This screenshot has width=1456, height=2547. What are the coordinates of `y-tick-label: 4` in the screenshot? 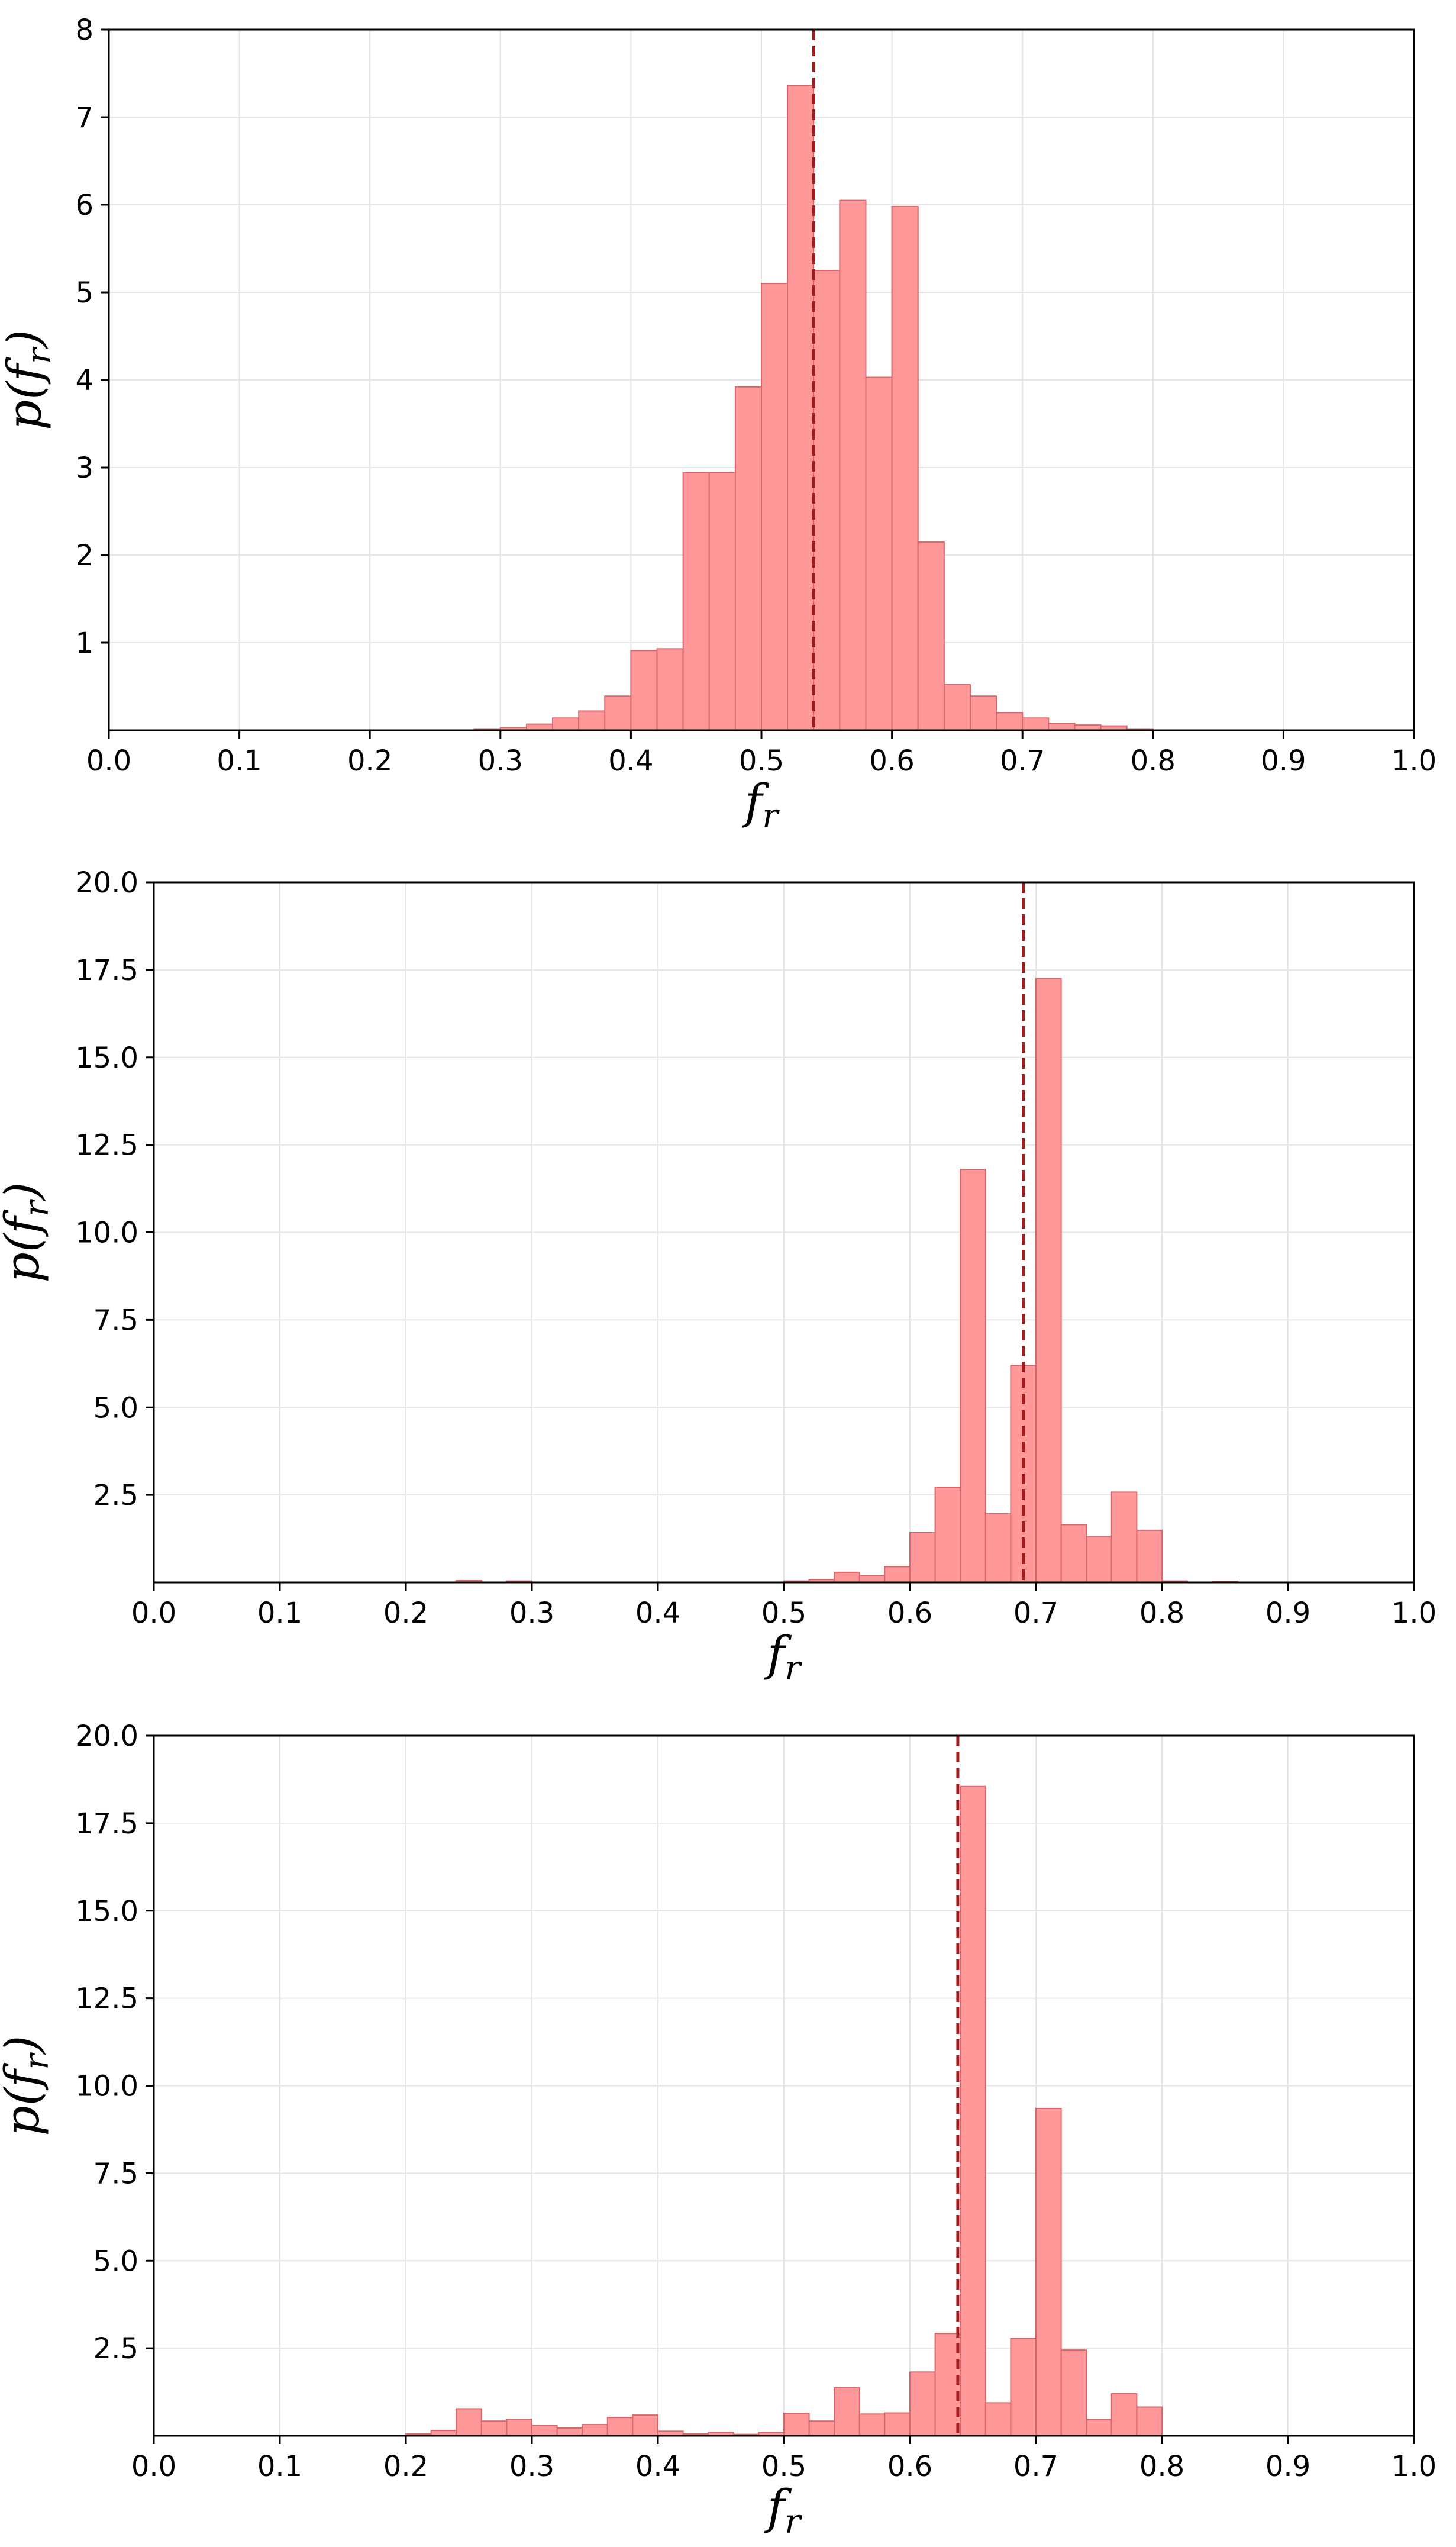 It's located at (84, 380).